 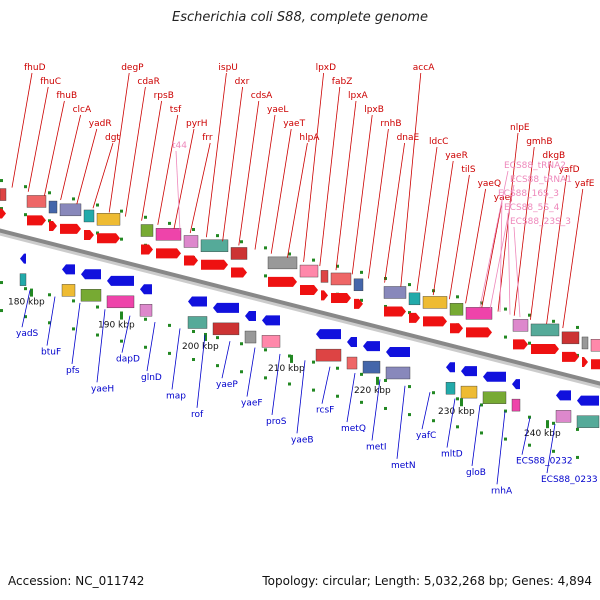 What do you see at coordinates (342, 82) in the screenshot?
I see `gene-label-forward: fabZ` at bounding box center [342, 82].